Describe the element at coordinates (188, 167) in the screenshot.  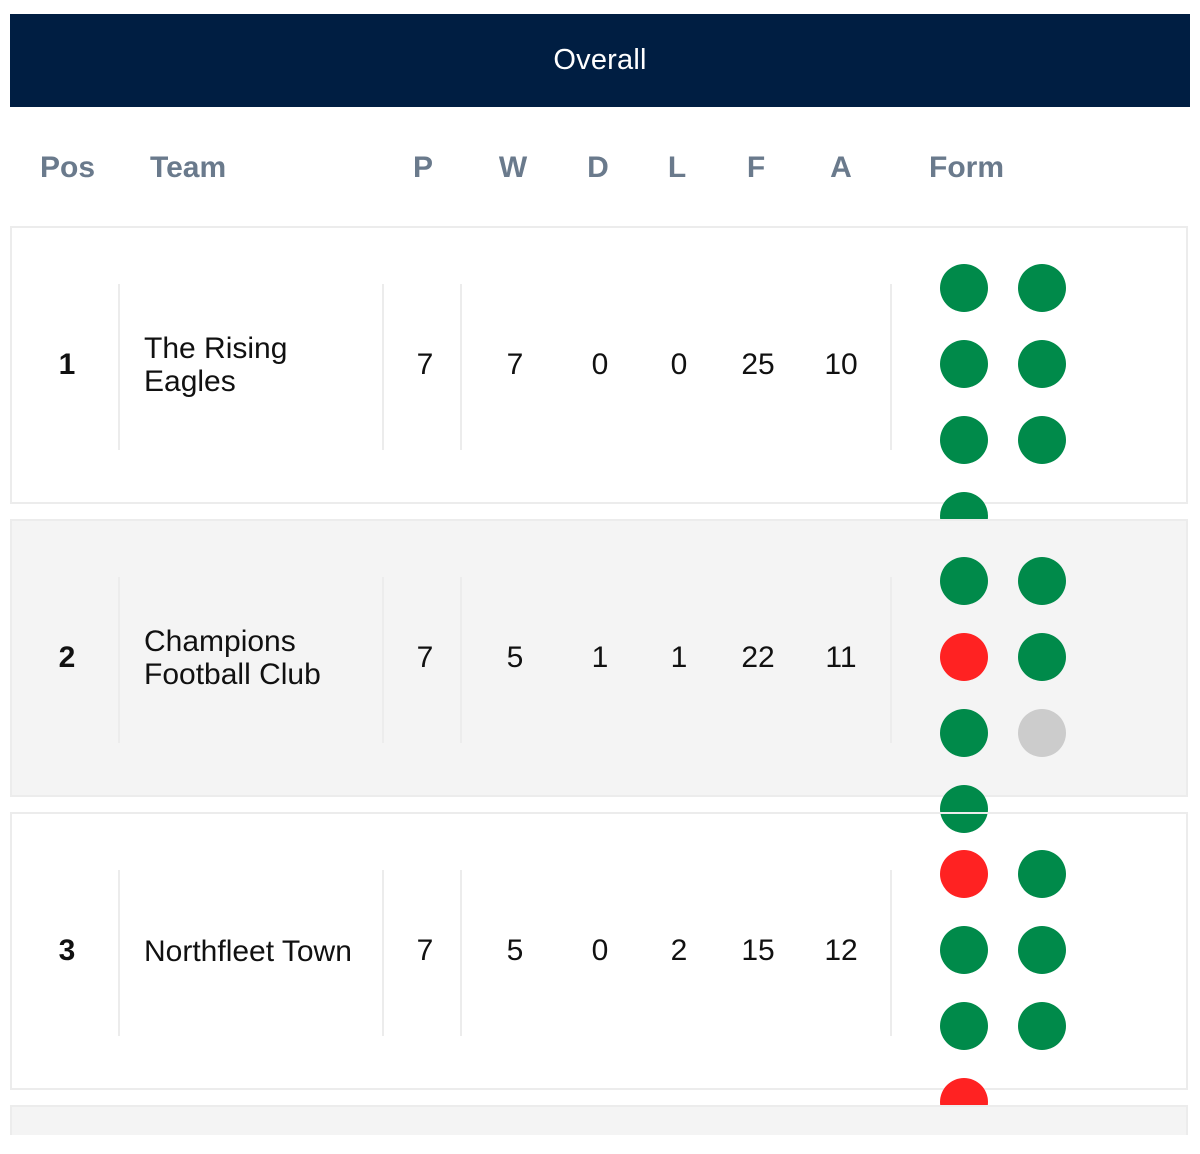
I see `column-header-team: Team` at that location.